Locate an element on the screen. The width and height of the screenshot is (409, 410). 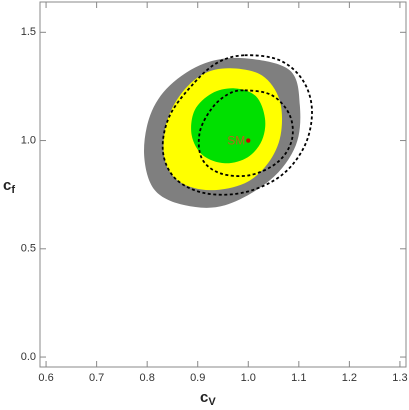
x-tick-label: 0.6 is located at coordinates (45, 378).